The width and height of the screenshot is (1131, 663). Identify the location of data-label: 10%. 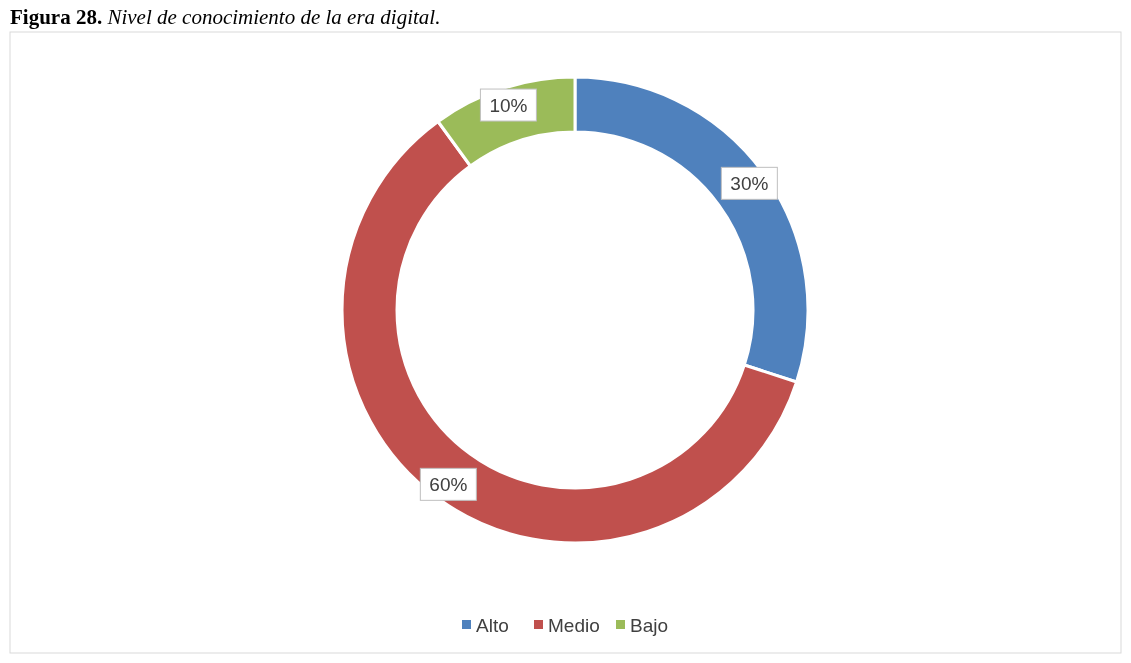
(508, 106).